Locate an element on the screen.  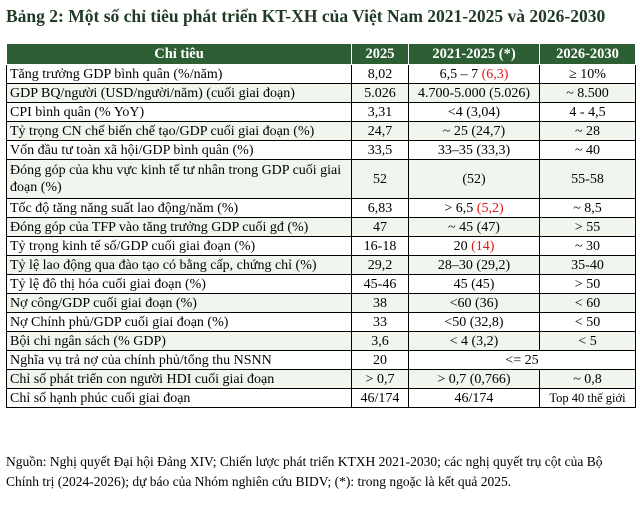
value-2026-2030: 35-40 is located at coordinates (587, 265).